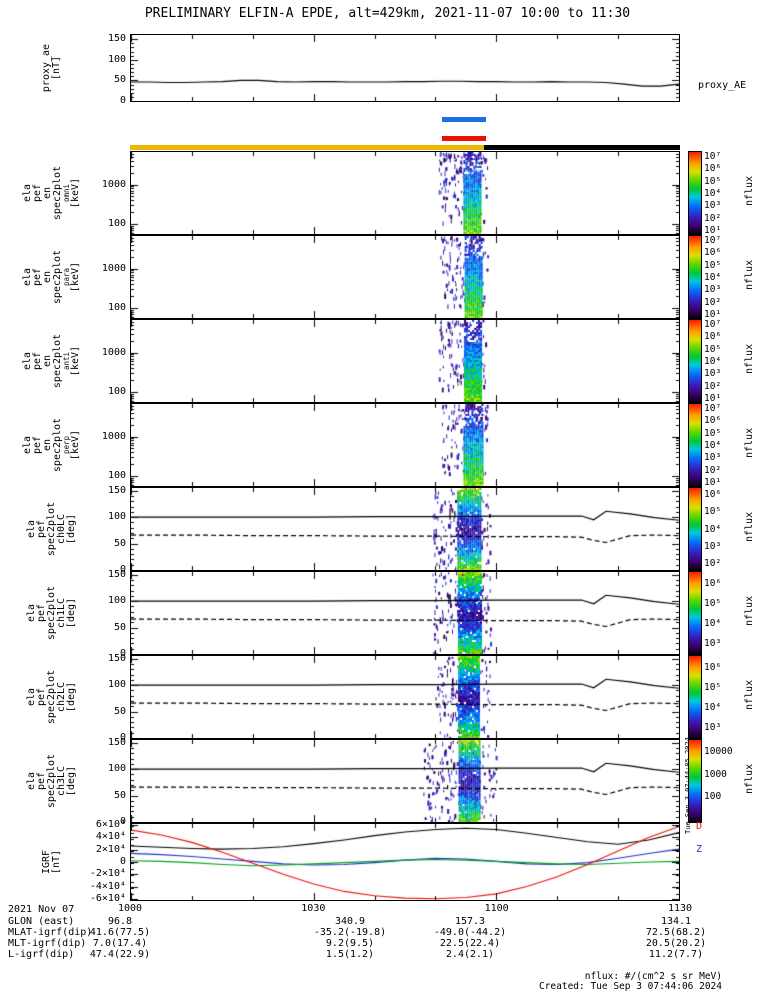  I want to click on axis-title: ela pef spec2plot ch3LC [deg], so click(51, 781).